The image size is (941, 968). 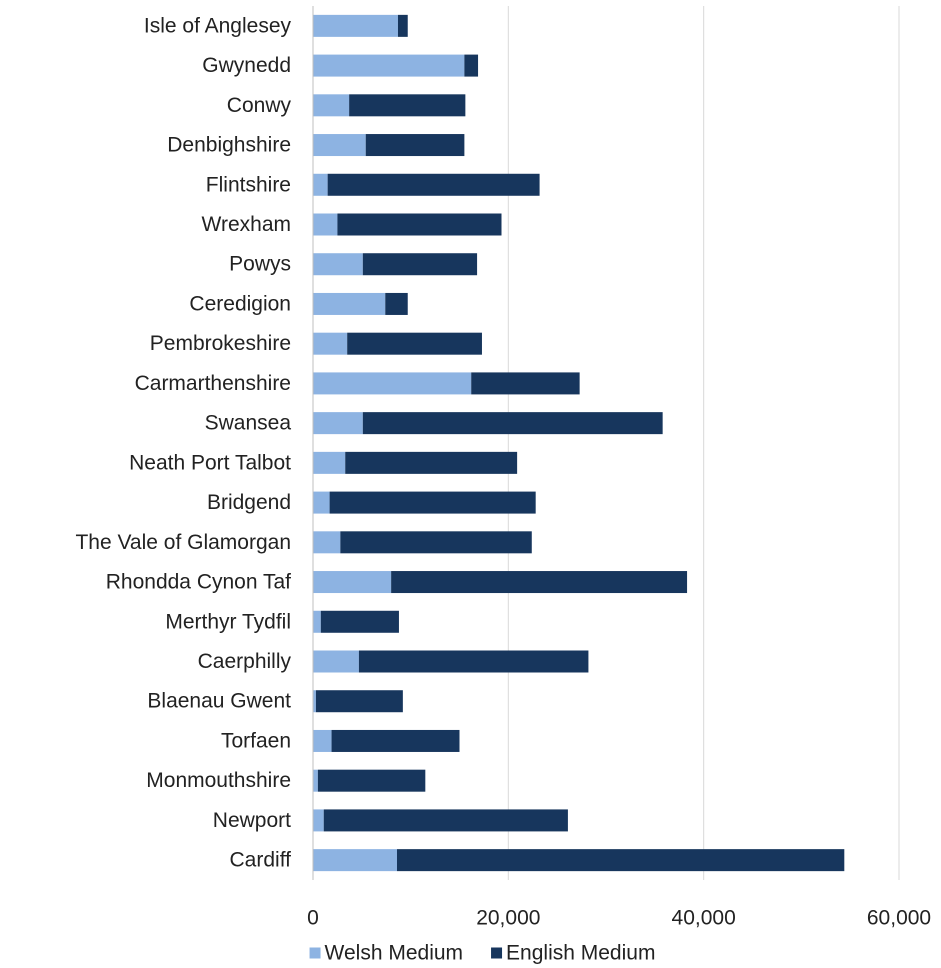 What do you see at coordinates (259, 105) in the screenshot?
I see `category-label: Conwy` at bounding box center [259, 105].